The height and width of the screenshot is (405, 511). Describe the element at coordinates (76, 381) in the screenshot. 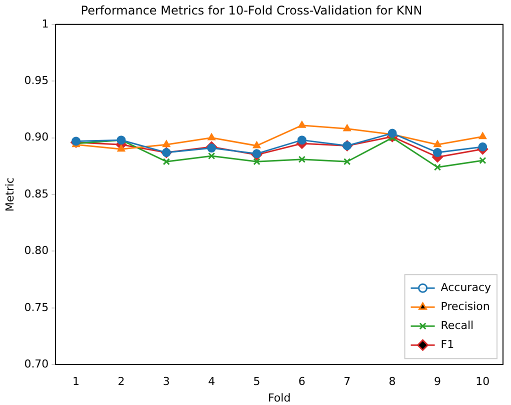

I see `x-tick-label: 1` at that location.